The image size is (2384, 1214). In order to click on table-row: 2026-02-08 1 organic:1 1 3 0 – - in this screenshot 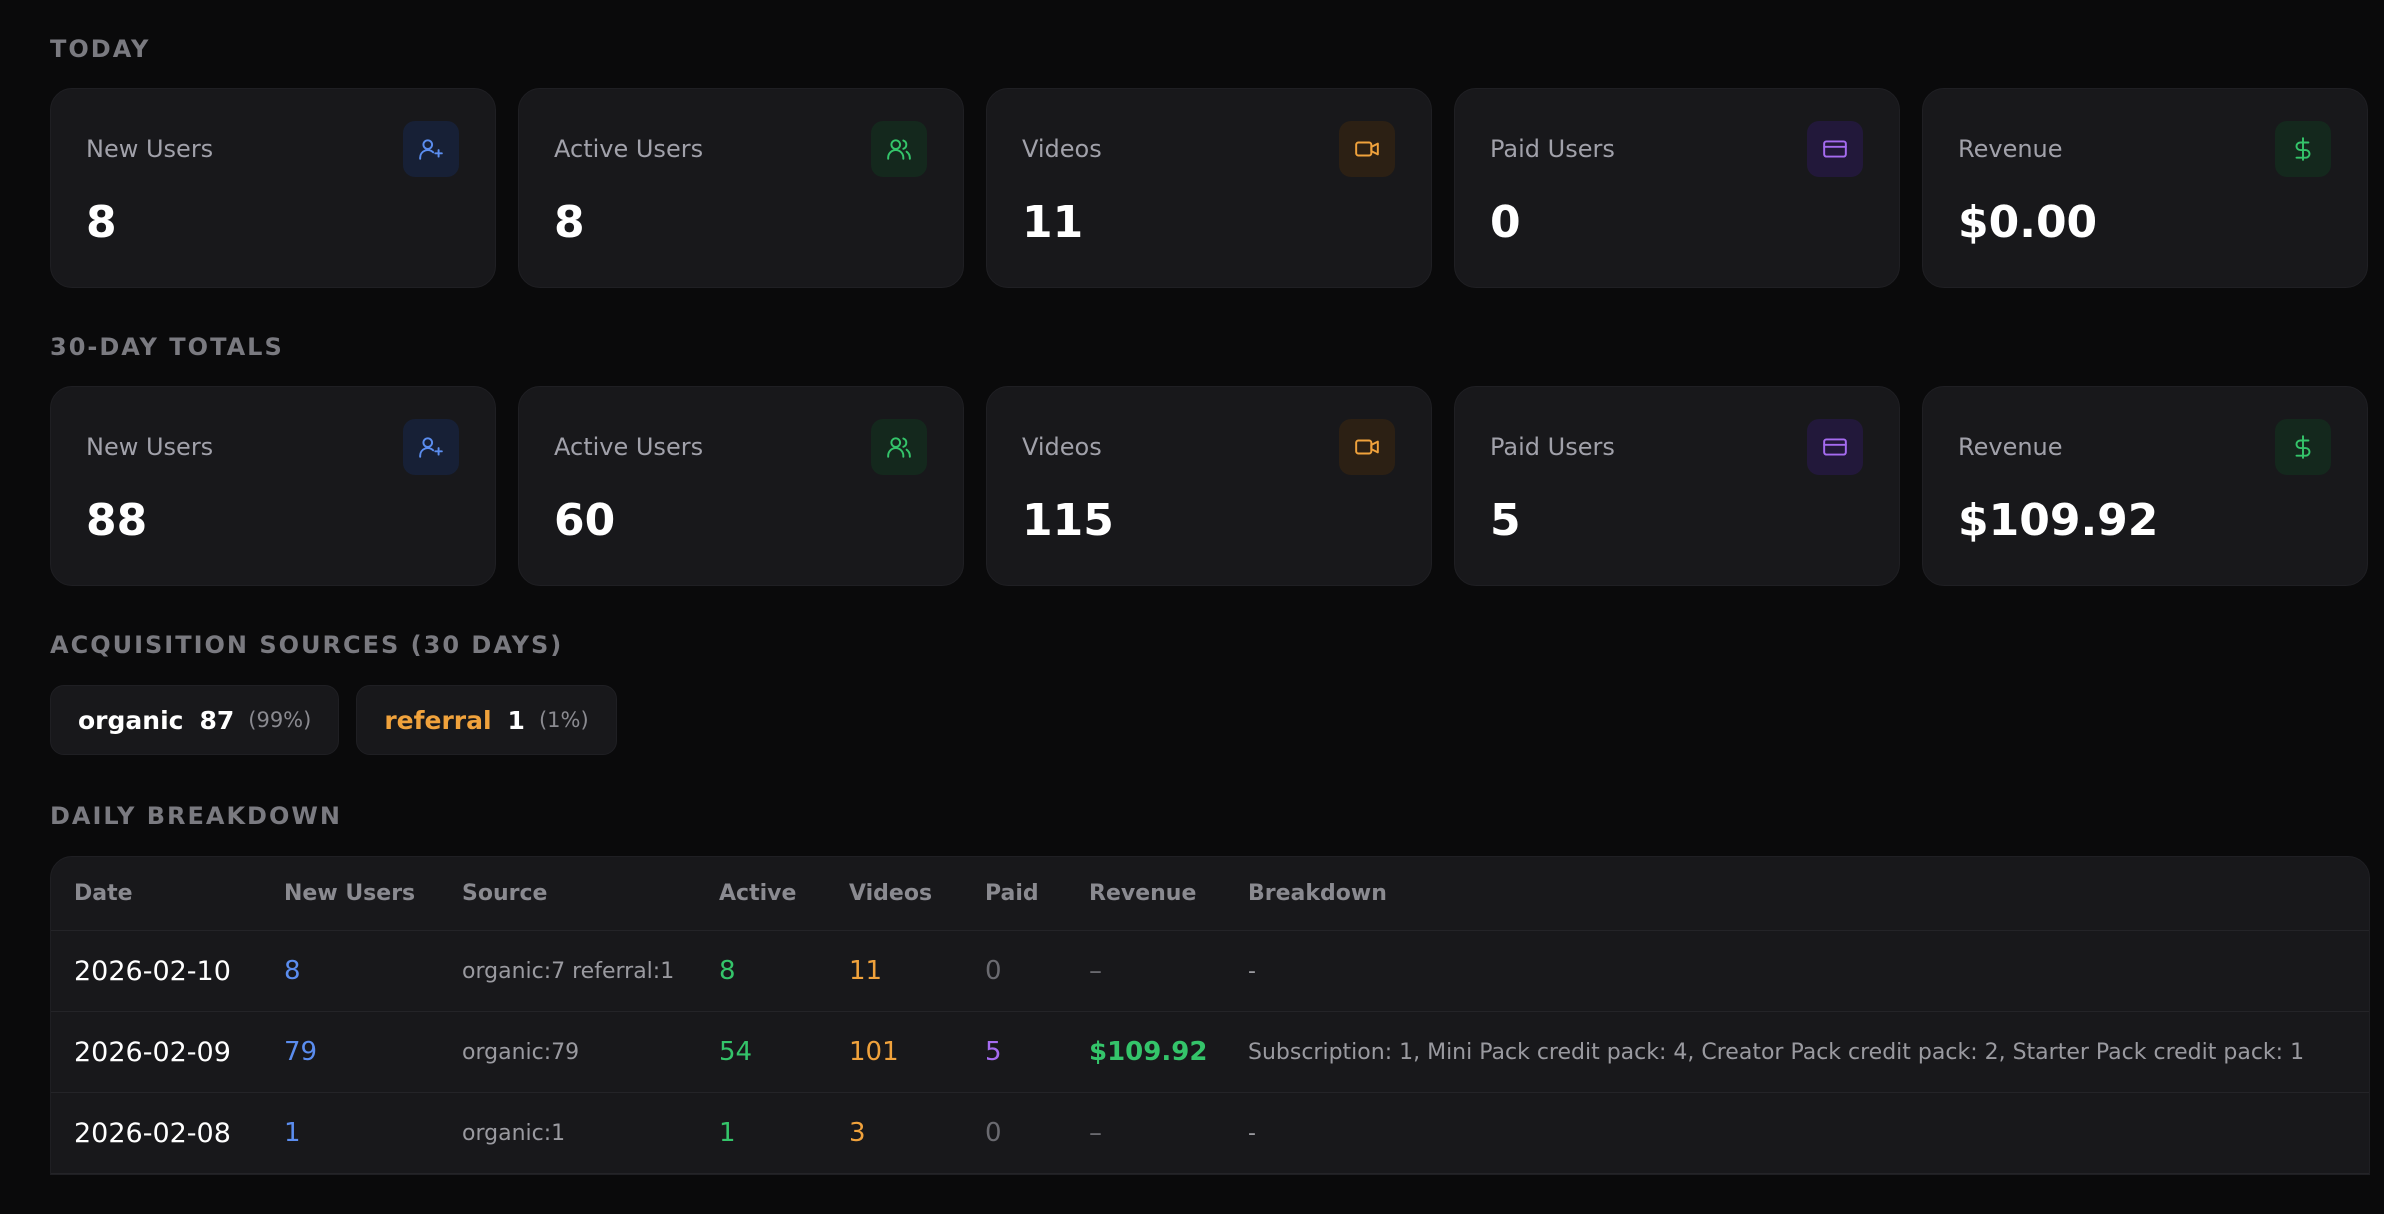, I will do `click(1210, 1133)`.